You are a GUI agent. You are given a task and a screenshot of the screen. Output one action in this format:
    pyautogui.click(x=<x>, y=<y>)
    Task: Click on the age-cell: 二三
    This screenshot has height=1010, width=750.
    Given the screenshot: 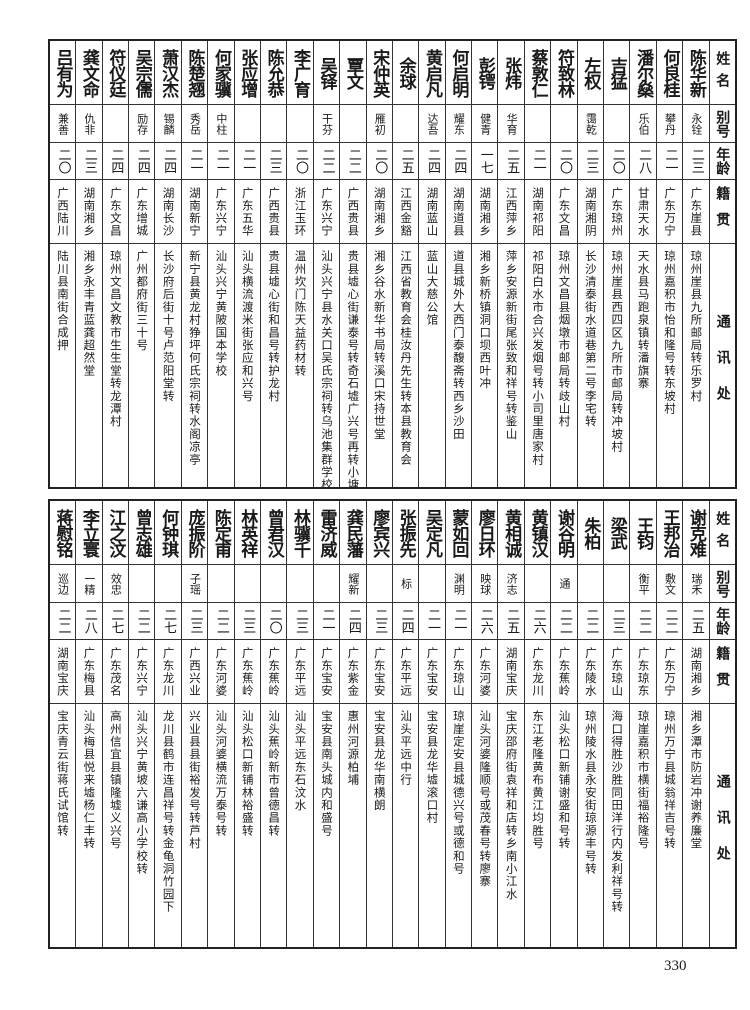 What is the action you would take?
    pyautogui.click(x=273, y=161)
    